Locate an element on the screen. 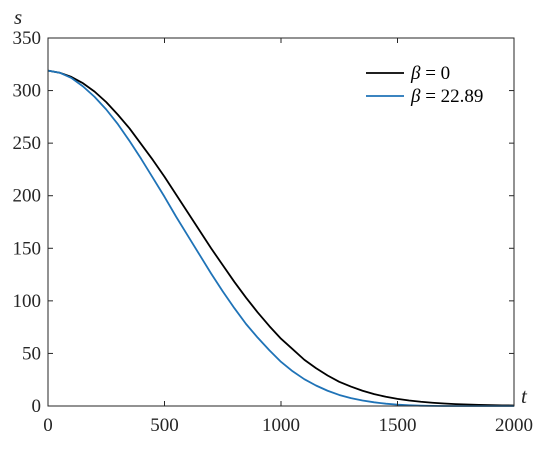 Image resolution: width=550 pixels, height=456 pixels. x-tick-label: 1500 is located at coordinates (398, 425).